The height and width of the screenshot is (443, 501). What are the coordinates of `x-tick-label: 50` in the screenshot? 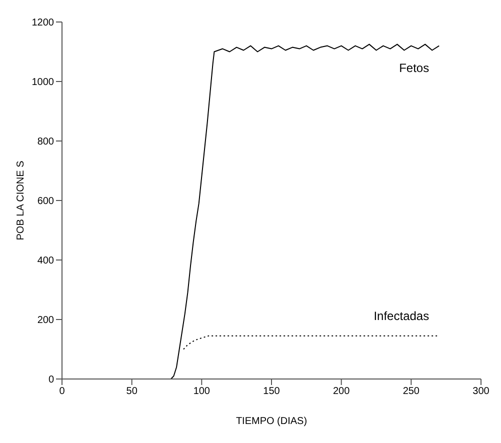 It's located at (132, 392).